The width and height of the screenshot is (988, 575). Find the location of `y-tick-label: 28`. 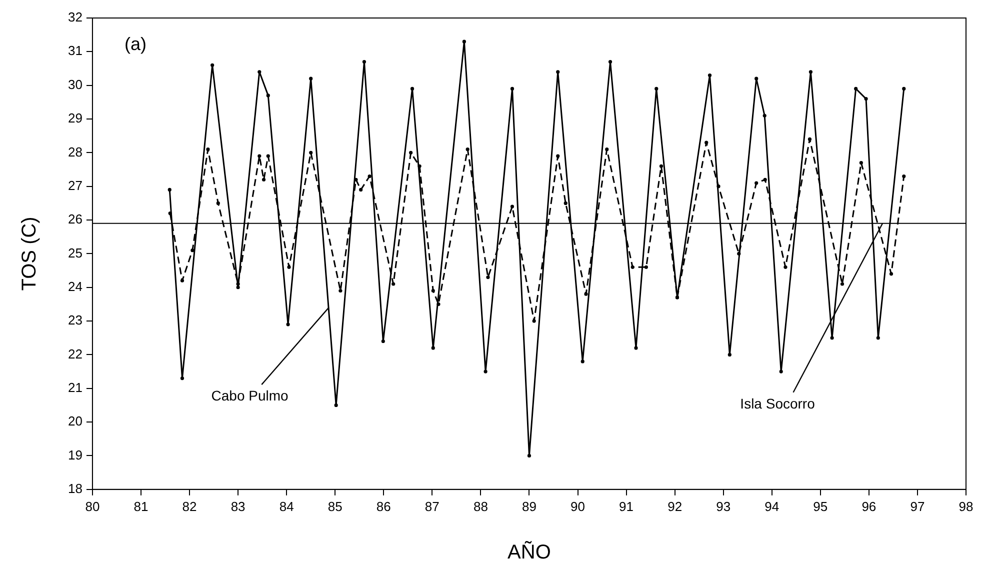

y-tick-label: 28 is located at coordinates (75, 152).